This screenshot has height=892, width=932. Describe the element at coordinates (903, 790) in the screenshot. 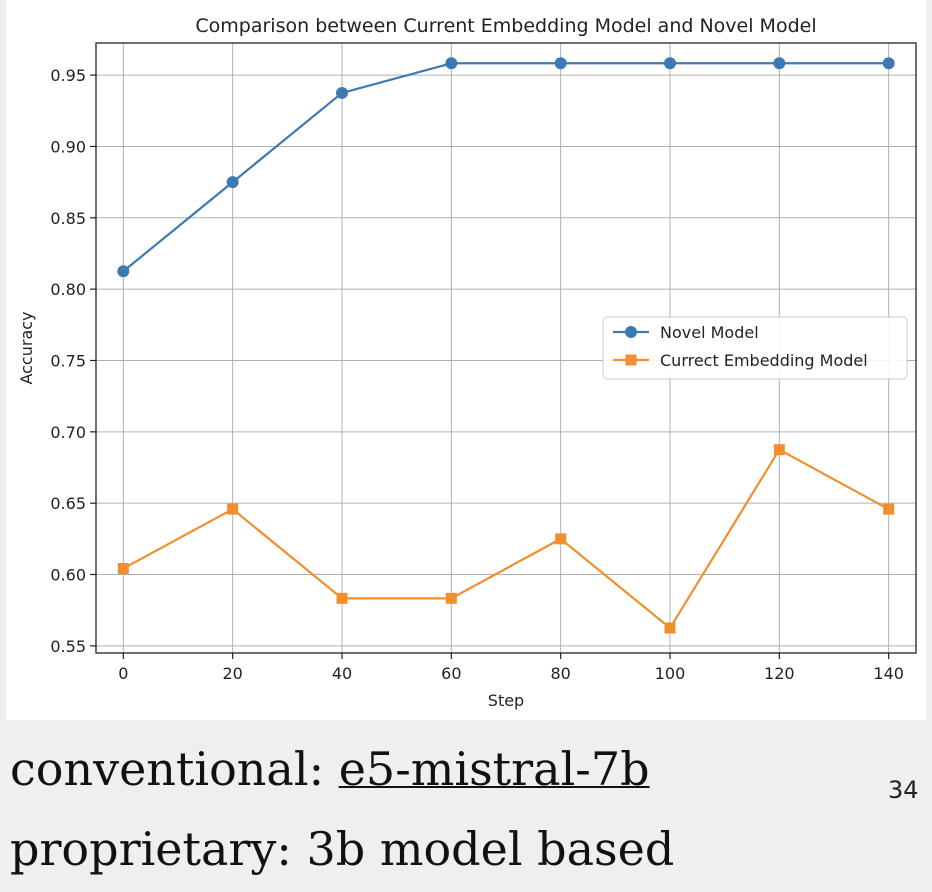

I see `page-number: 34` at that location.